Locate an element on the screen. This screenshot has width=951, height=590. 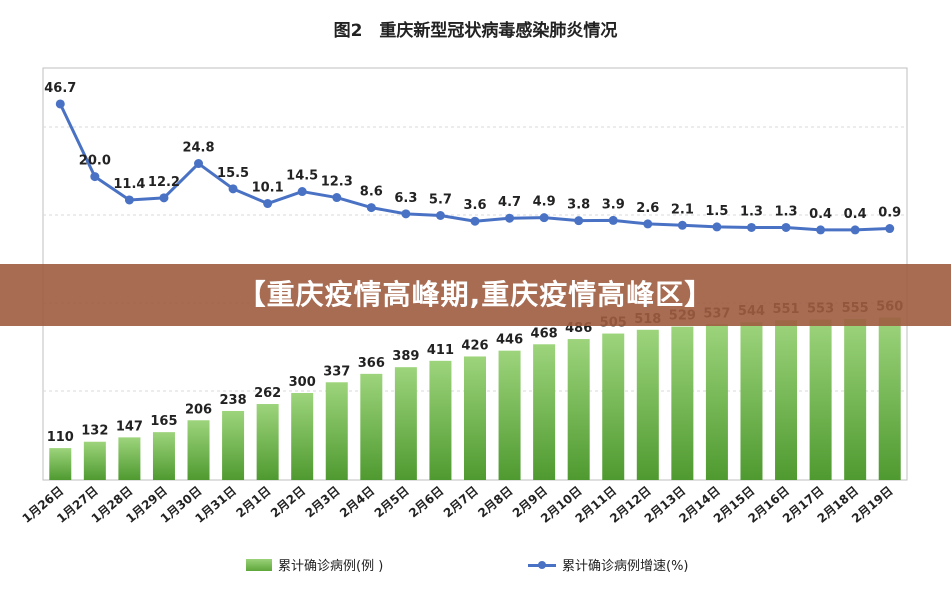
line-value-label: 1.5 is located at coordinates (716, 211).